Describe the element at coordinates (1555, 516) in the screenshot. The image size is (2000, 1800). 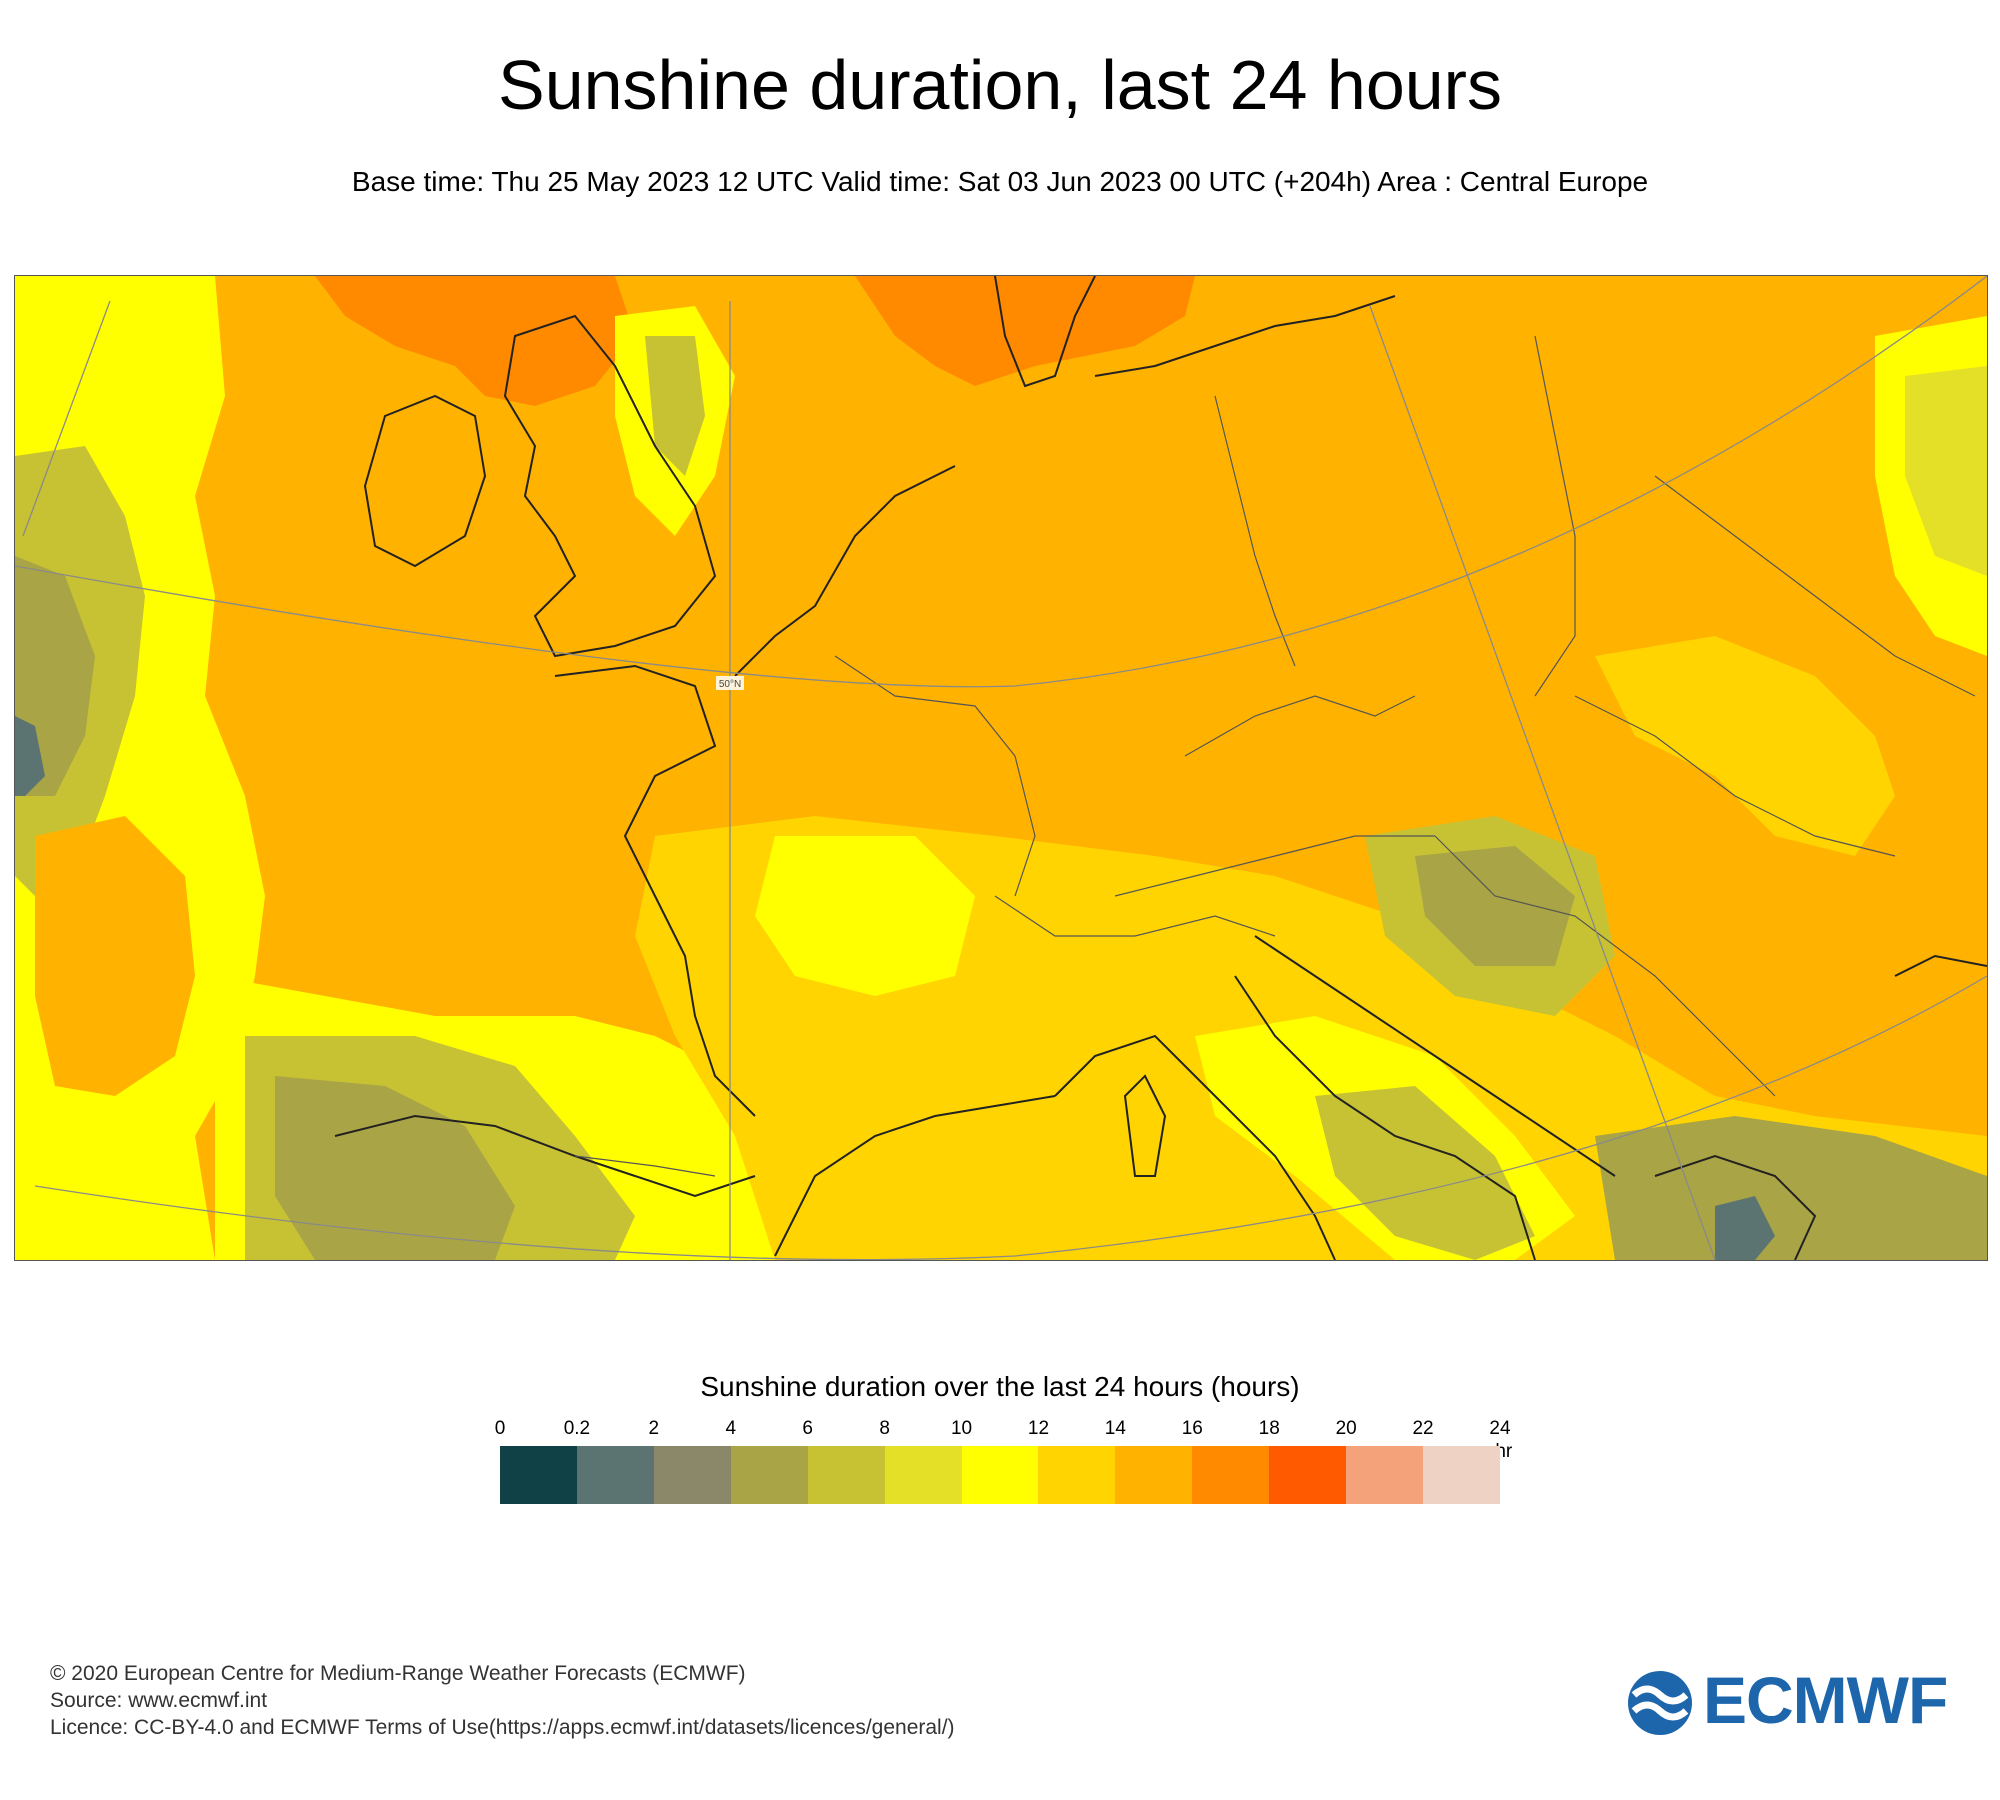
I see `border-poland-east` at that location.